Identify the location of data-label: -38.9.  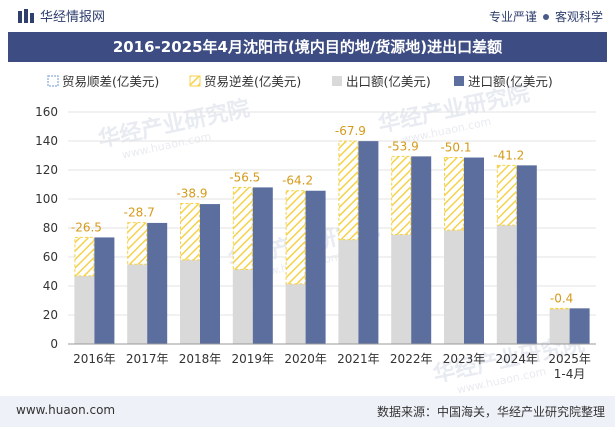
(191, 193).